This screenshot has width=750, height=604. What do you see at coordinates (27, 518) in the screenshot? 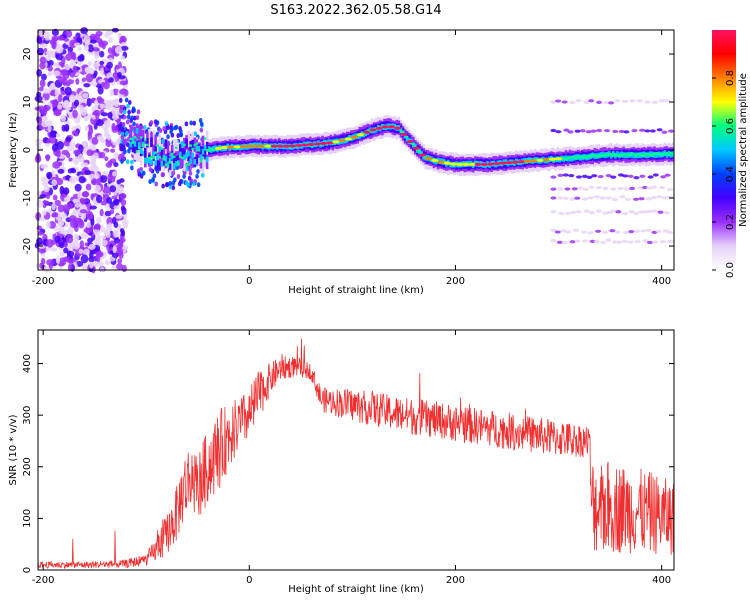
I see `y-tick-label: 100` at bounding box center [27, 518].